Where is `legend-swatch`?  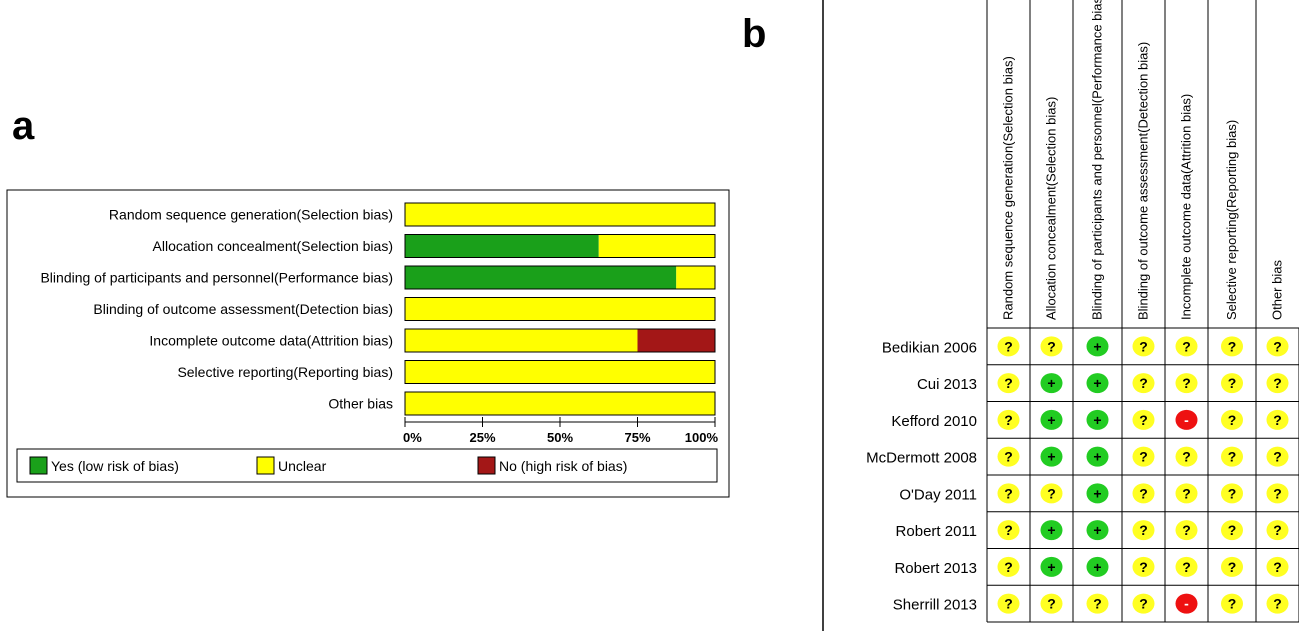 legend-swatch is located at coordinates (486, 465).